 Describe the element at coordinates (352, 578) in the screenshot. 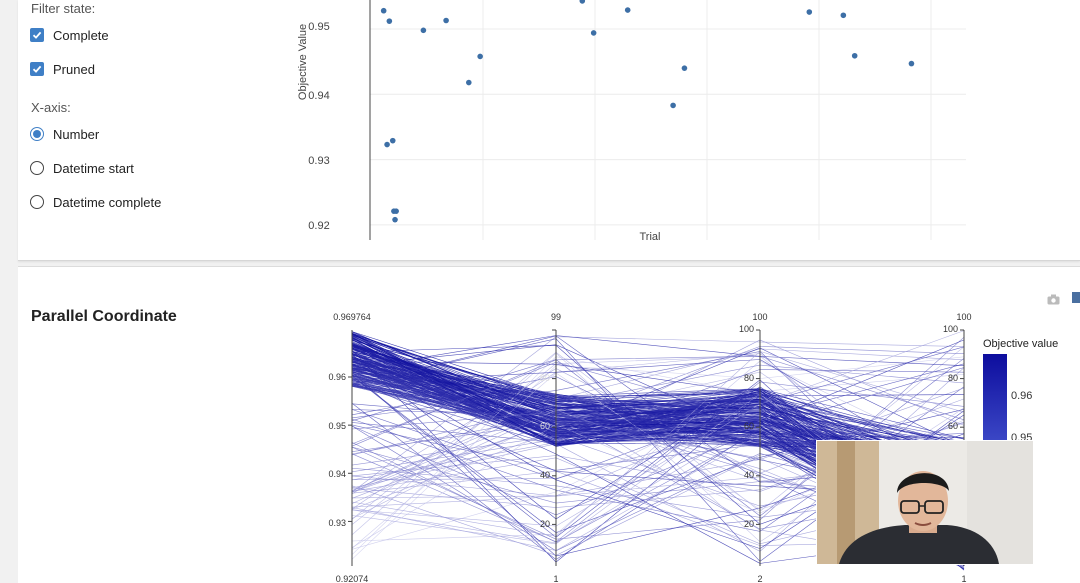

I see `axis-bottom-label: 0.92074` at that location.